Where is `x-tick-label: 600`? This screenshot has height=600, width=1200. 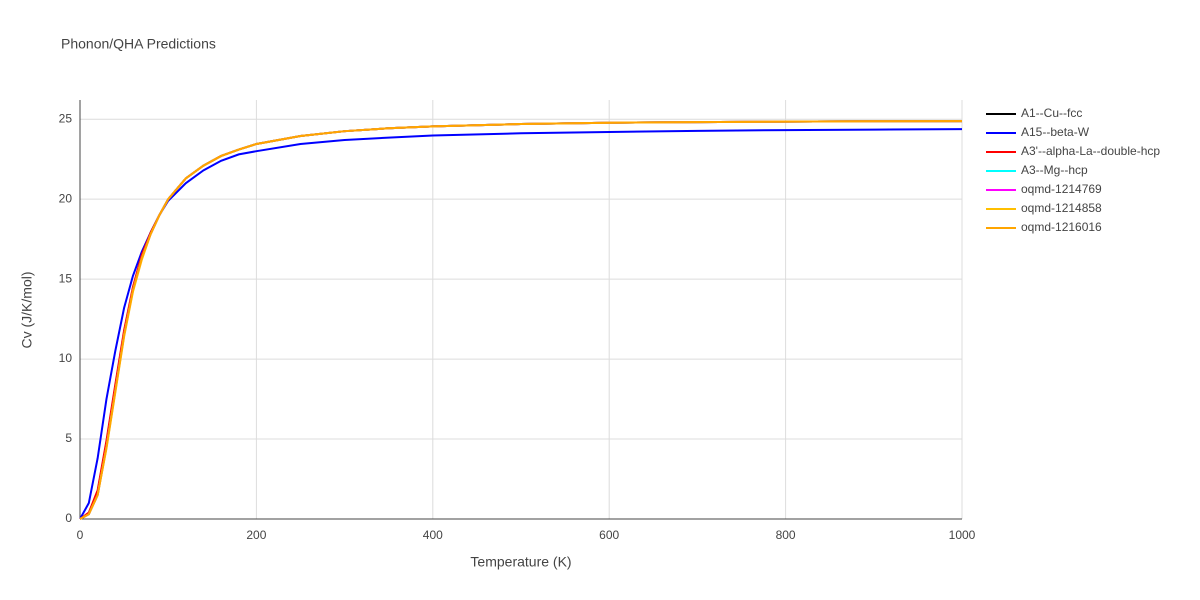
x-tick-label: 600 is located at coordinates (609, 535).